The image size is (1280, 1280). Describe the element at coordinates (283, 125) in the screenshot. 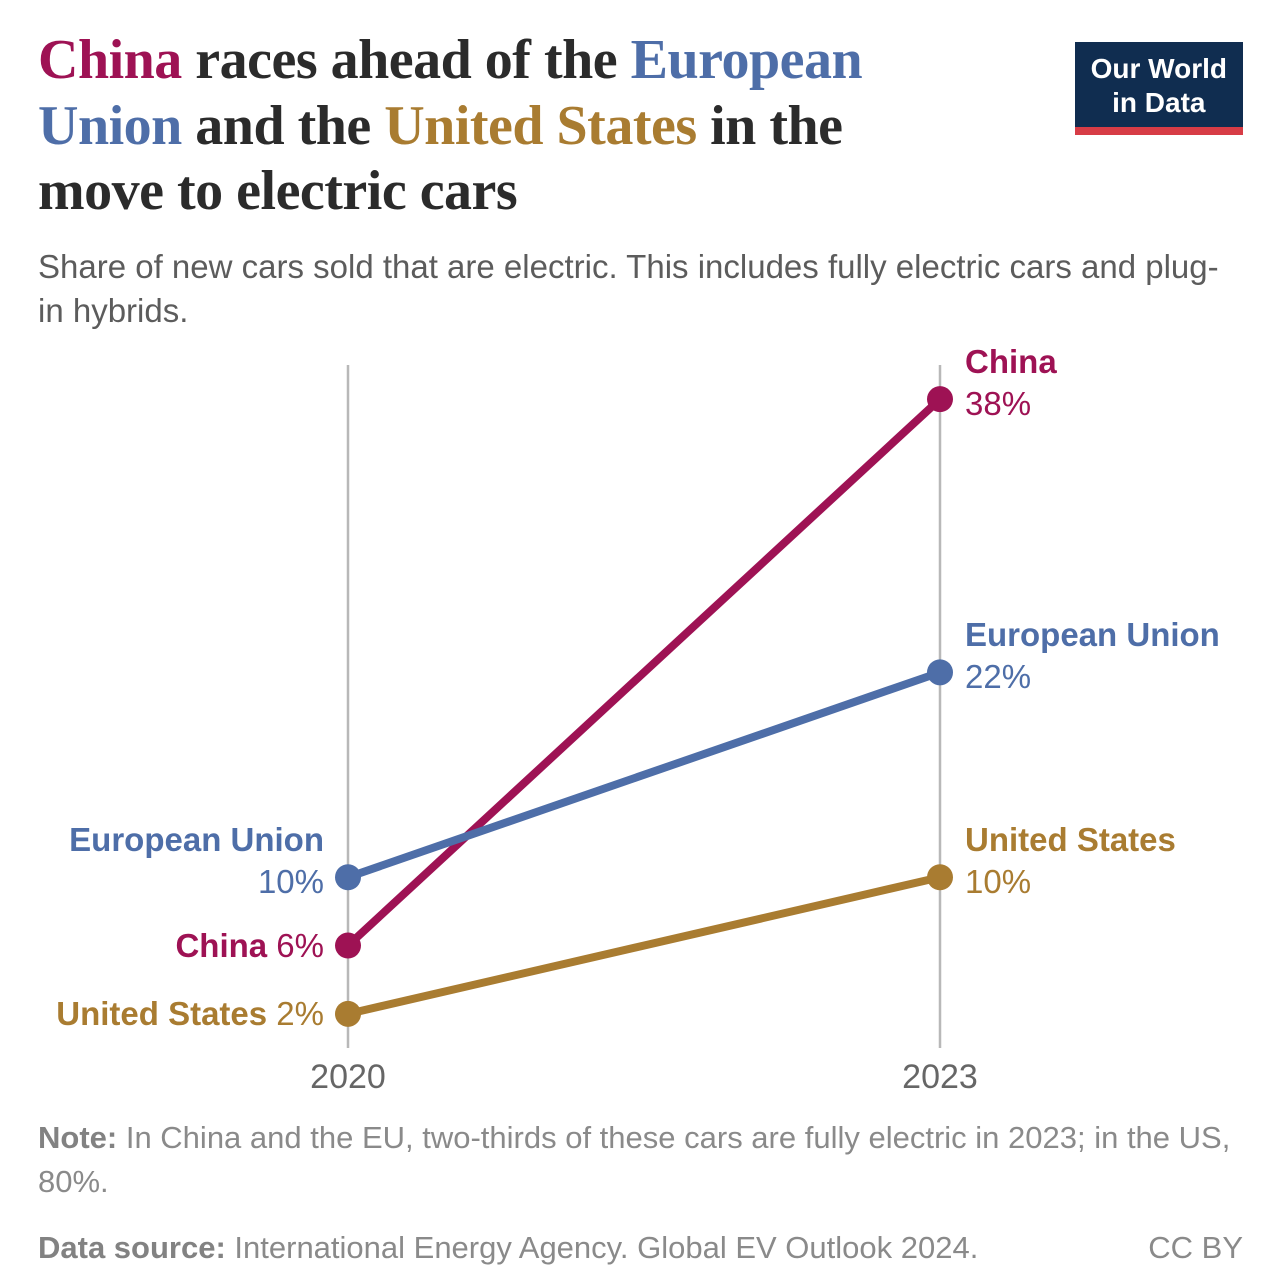

I see `title-segment-4: and the` at that location.